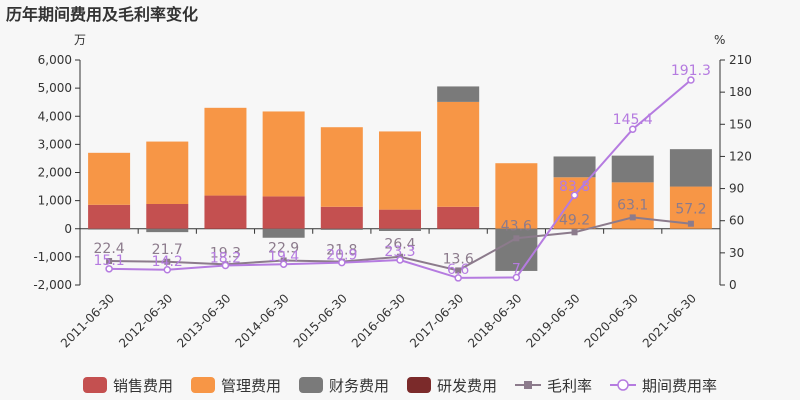 This screenshot has height=400, width=800. What do you see at coordinates (516, 226) in the screenshot?
I see `data-label: 43.6` at bounding box center [516, 226].